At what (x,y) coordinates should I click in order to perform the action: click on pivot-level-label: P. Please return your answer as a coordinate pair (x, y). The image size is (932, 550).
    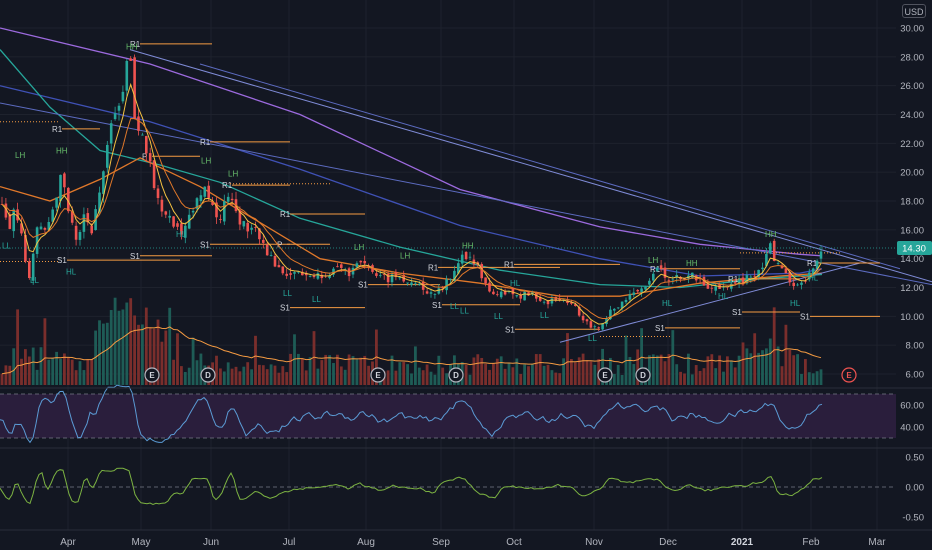
    Looking at the image, I should click on (279, 244).